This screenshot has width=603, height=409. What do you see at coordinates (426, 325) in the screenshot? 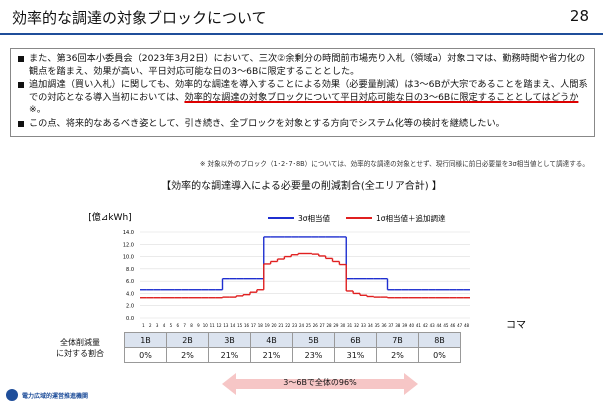
I see `x-tick-label: 42` at bounding box center [426, 325].